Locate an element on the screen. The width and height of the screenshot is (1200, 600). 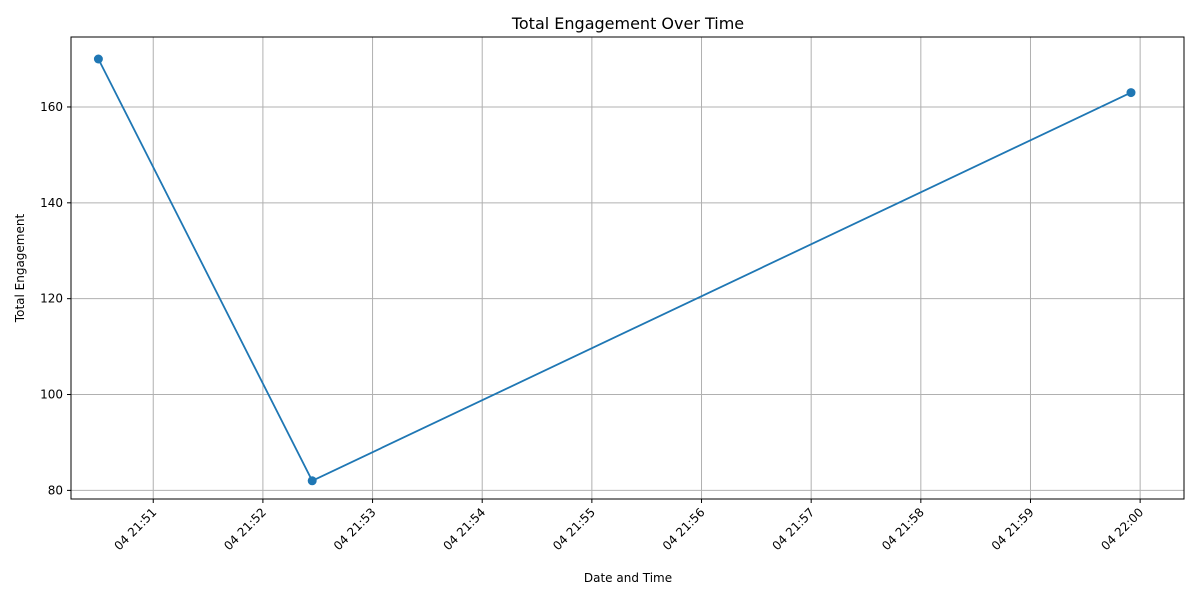
x-axis-label: Date and Time is located at coordinates (628, 578).